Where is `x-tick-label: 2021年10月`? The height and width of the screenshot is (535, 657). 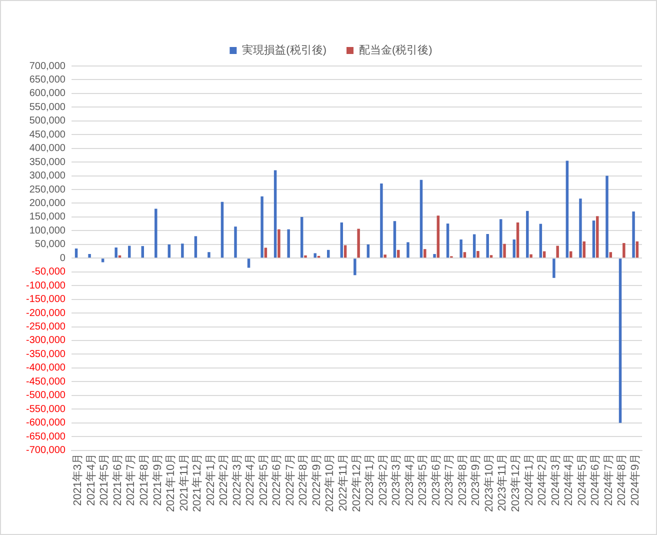
x-tick-label: 2021年10月 is located at coordinates (171, 482).